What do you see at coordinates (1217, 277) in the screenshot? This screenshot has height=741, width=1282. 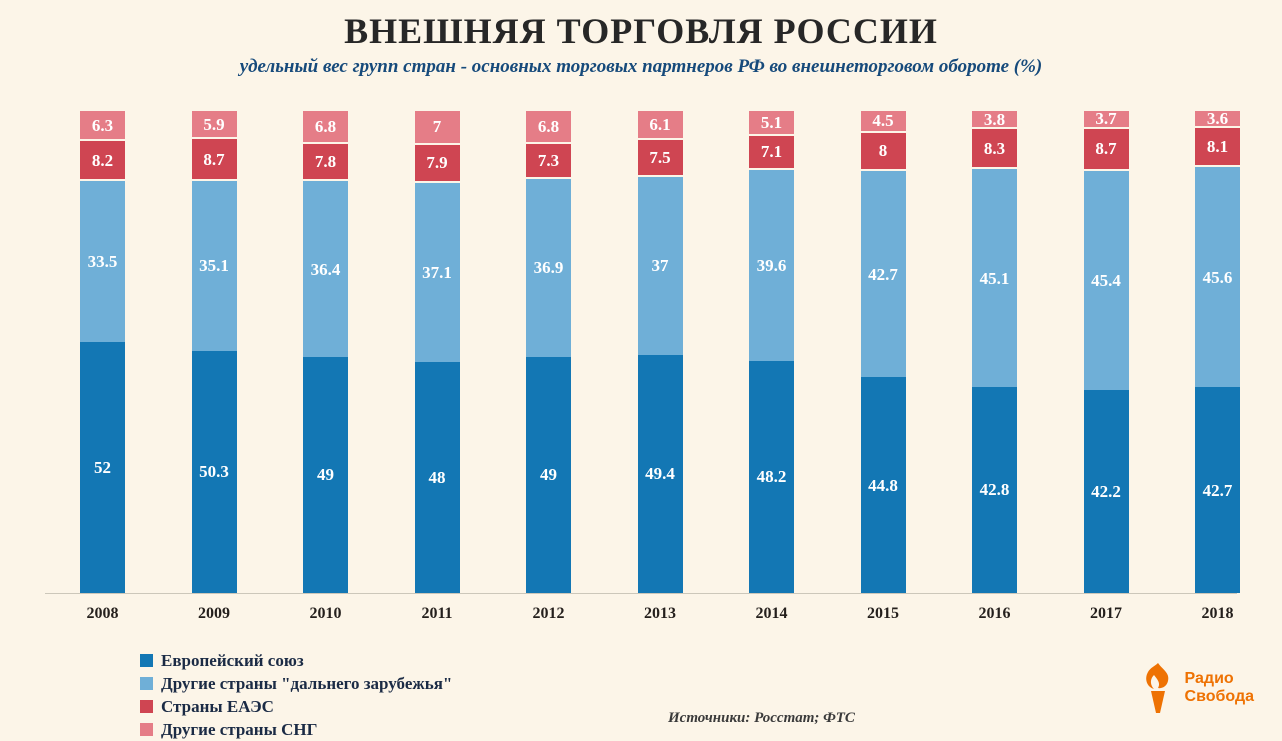 I see `bar-segment: 45.6` at bounding box center [1217, 277].